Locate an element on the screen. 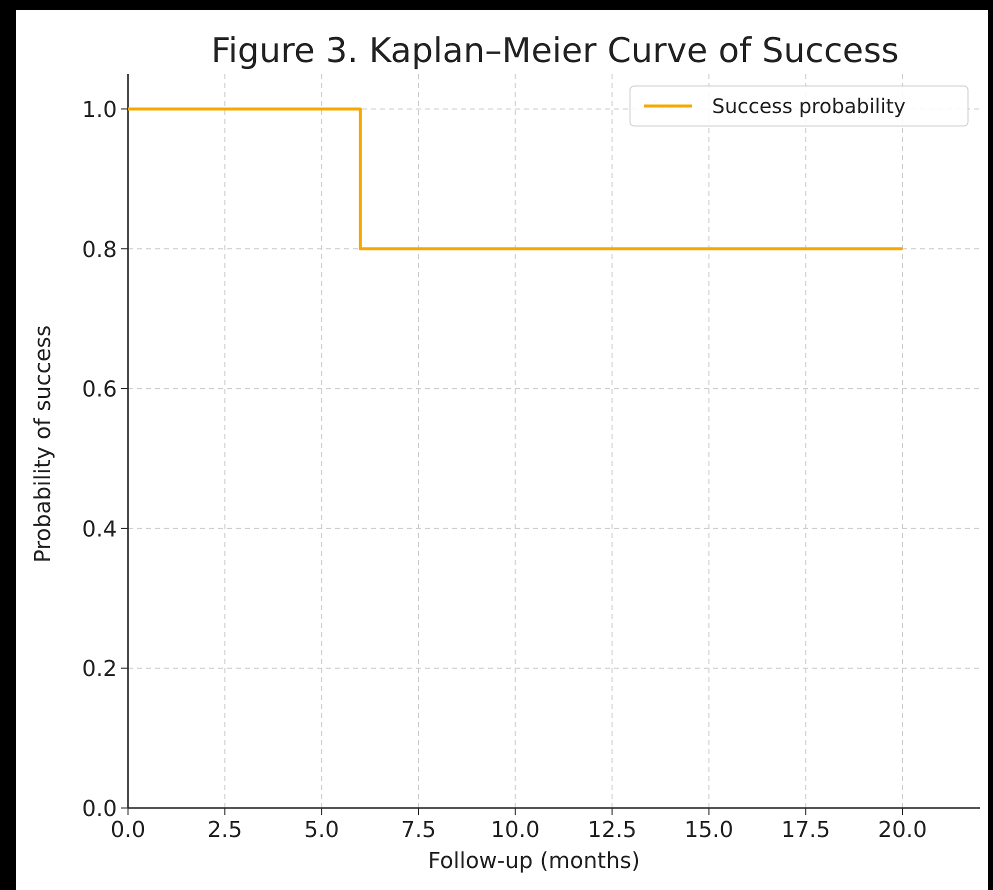 This screenshot has height=890, width=993. legend-label: Success probability is located at coordinates (809, 106).